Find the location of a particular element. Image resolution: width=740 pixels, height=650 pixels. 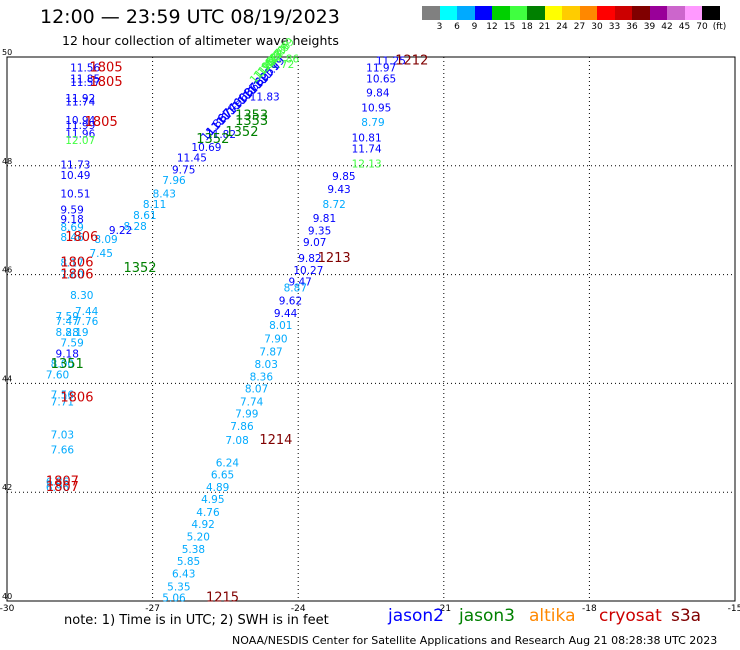

x-tick-label: -27 is located at coordinates (152, 609).